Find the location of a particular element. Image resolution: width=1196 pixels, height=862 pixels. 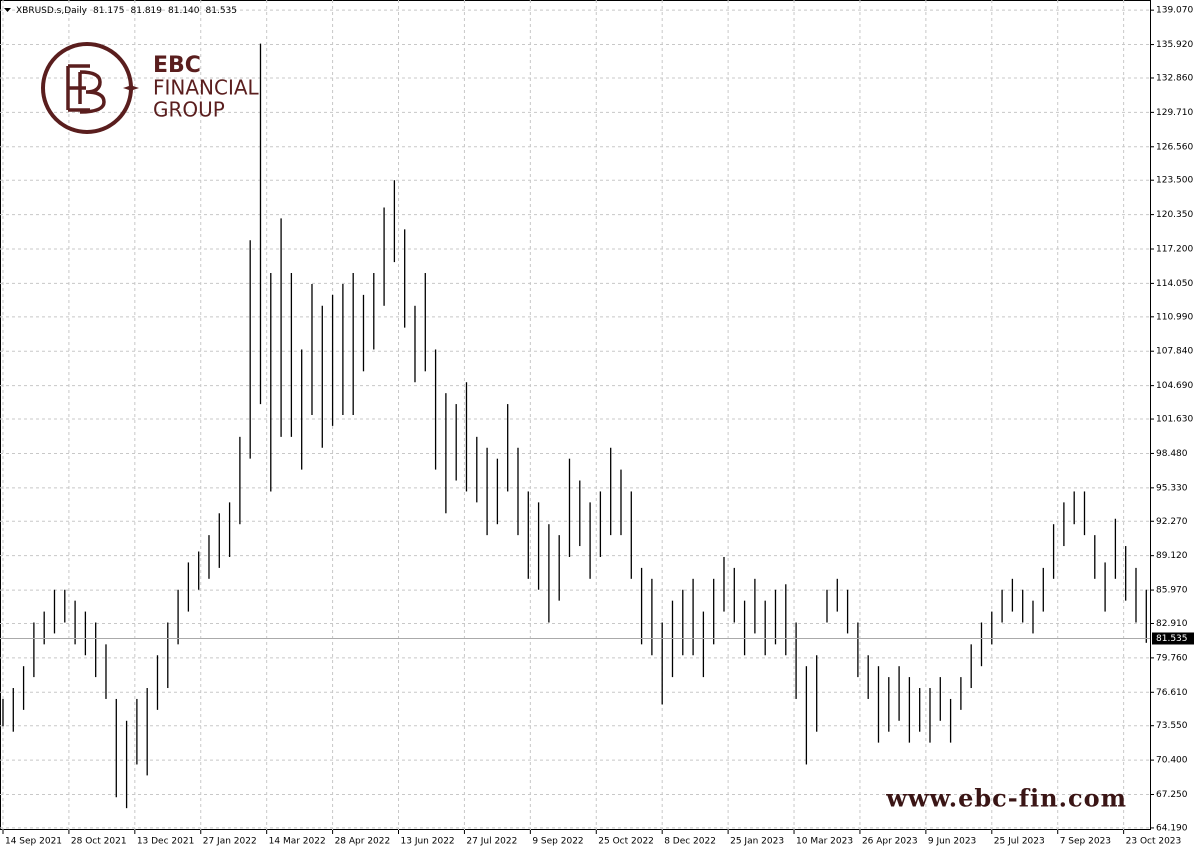

header-value: 81.175 is located at coordinates (109, 11).